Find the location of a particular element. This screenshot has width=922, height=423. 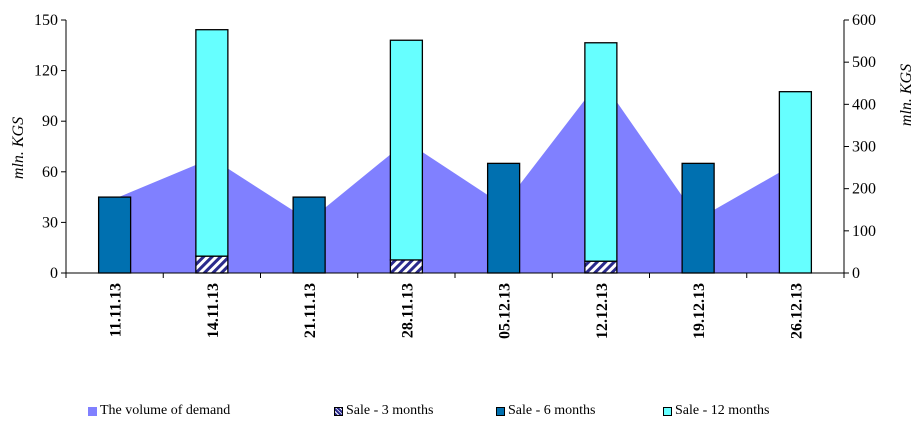

x-tick-label: 14.11.13 is located at coordinates (213, 310).